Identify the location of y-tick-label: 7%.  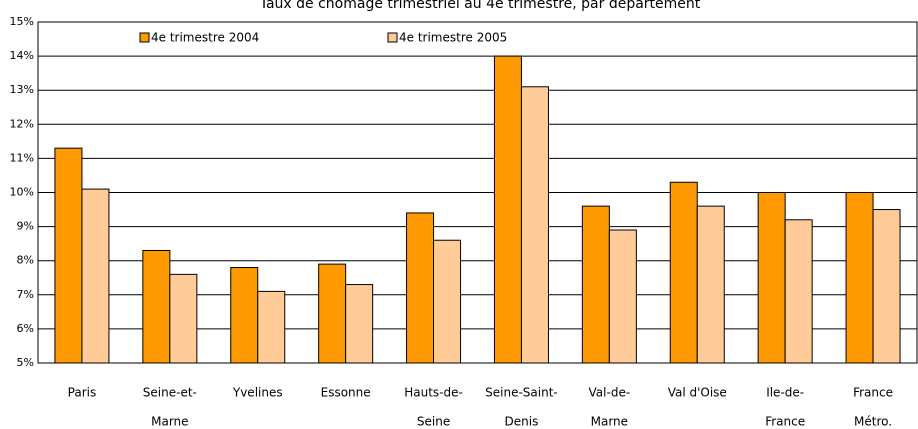
(25, 294).